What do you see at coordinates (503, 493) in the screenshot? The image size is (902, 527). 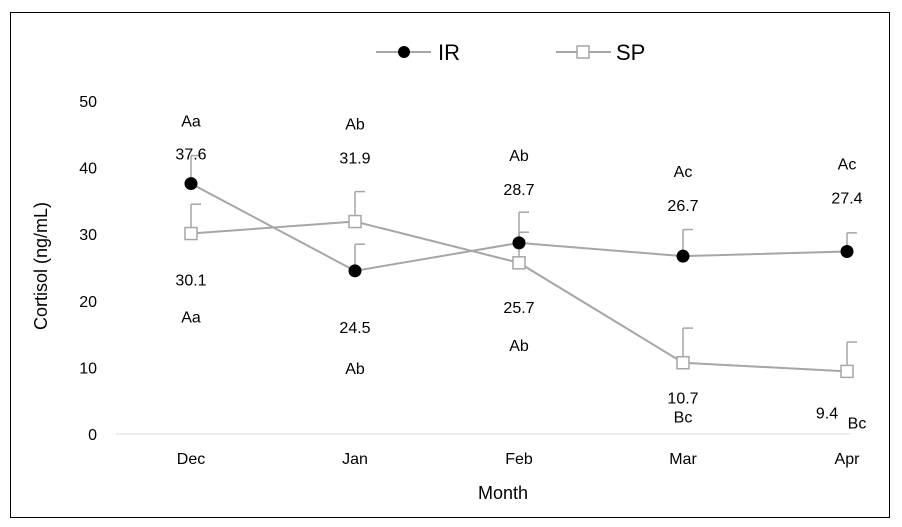 I see `x-axis-title: Month` at bounding box center [503, 493].